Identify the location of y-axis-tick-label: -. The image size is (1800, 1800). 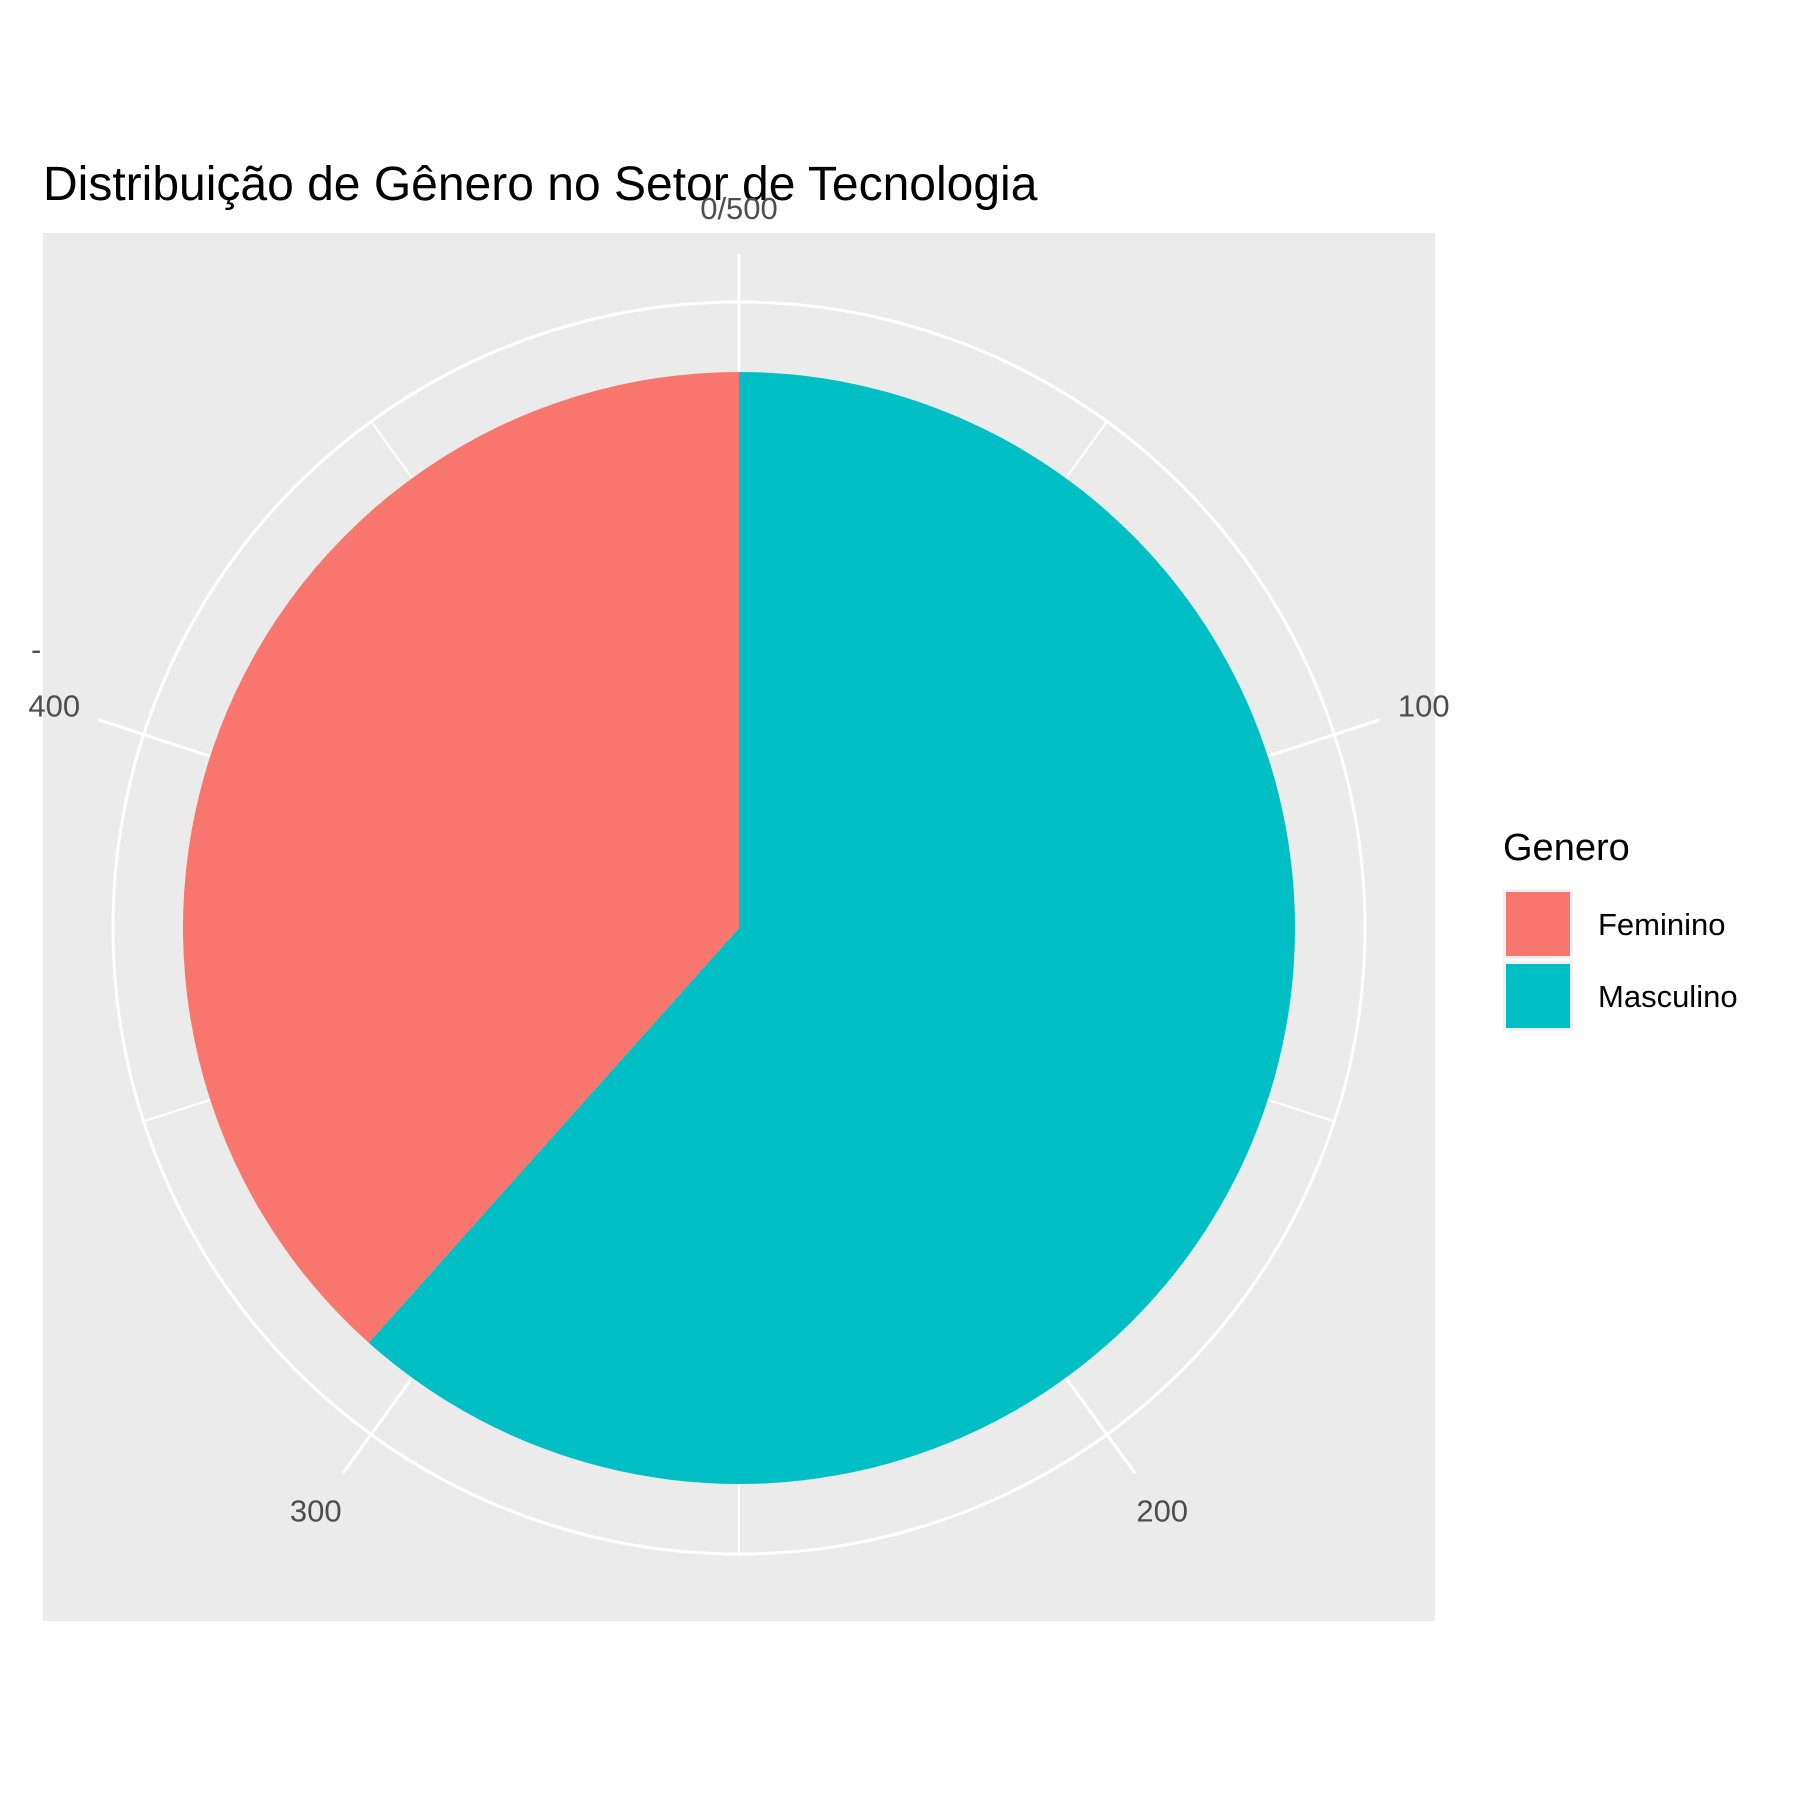
(36, 649).